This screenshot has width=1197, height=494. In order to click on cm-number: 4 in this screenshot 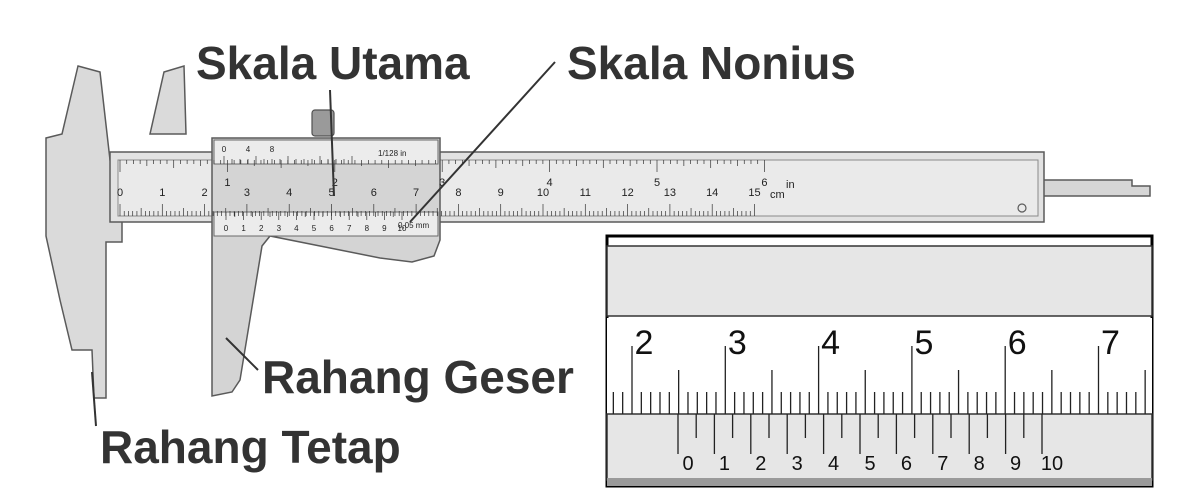, I will do `click(289, 193)`.